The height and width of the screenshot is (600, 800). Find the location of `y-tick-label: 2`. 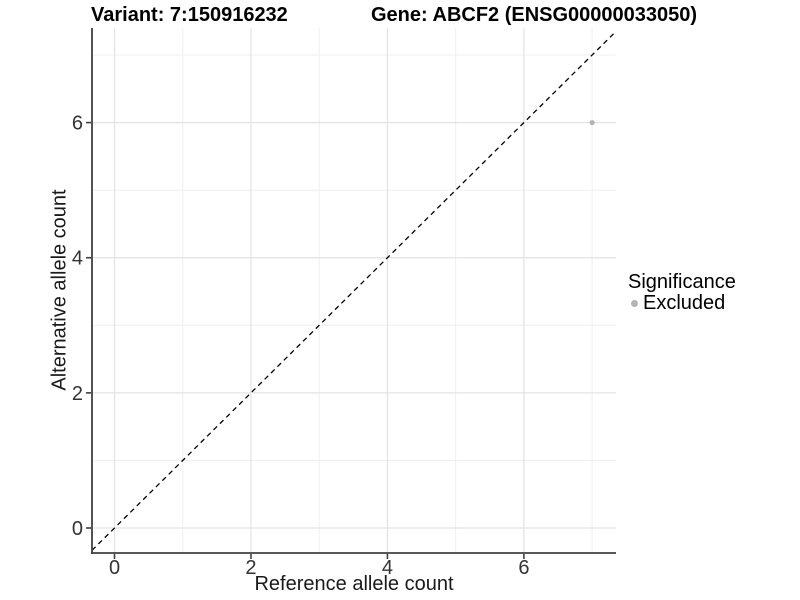

y-tick-label: 2 is located at coordinates (77, 394).